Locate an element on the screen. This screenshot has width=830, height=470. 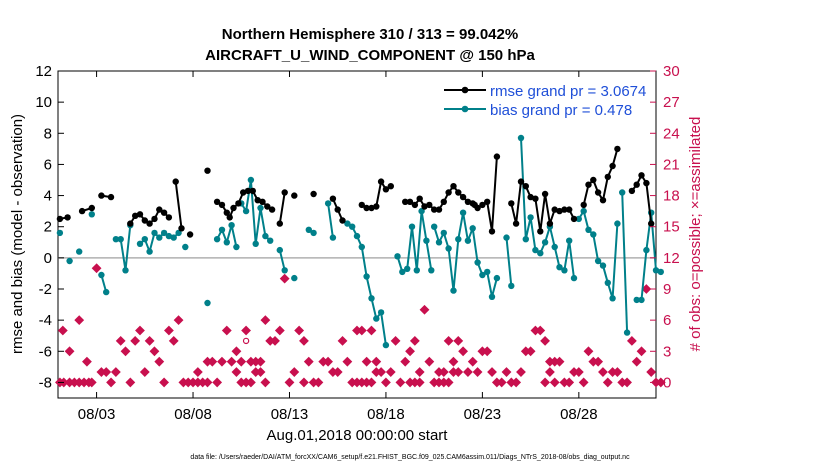
y2-tick-label: 21 is located at coordinates (671, 164).